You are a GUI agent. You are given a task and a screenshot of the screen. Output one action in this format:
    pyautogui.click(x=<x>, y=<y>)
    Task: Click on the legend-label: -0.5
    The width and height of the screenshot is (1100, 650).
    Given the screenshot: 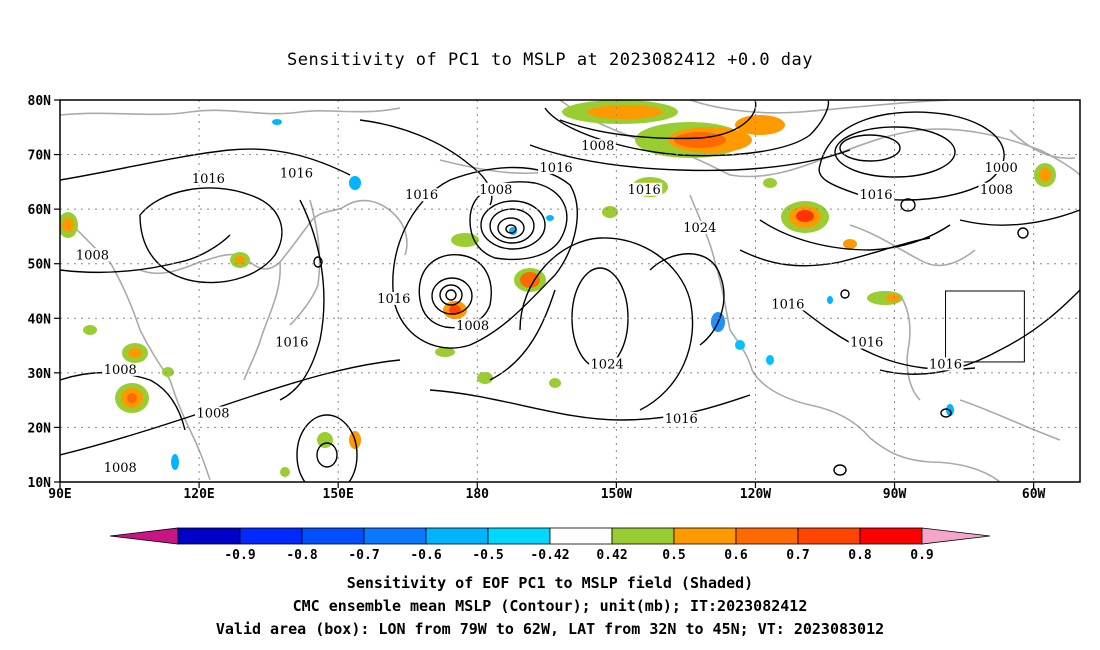 What is the action you would take?
    pyautogui.click(x=487, y=555)
    